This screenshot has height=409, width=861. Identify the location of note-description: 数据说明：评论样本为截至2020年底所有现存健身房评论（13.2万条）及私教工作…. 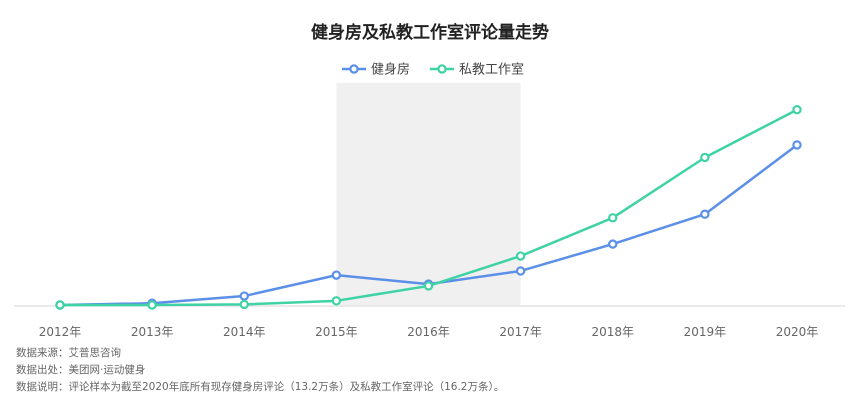
(260, 387).